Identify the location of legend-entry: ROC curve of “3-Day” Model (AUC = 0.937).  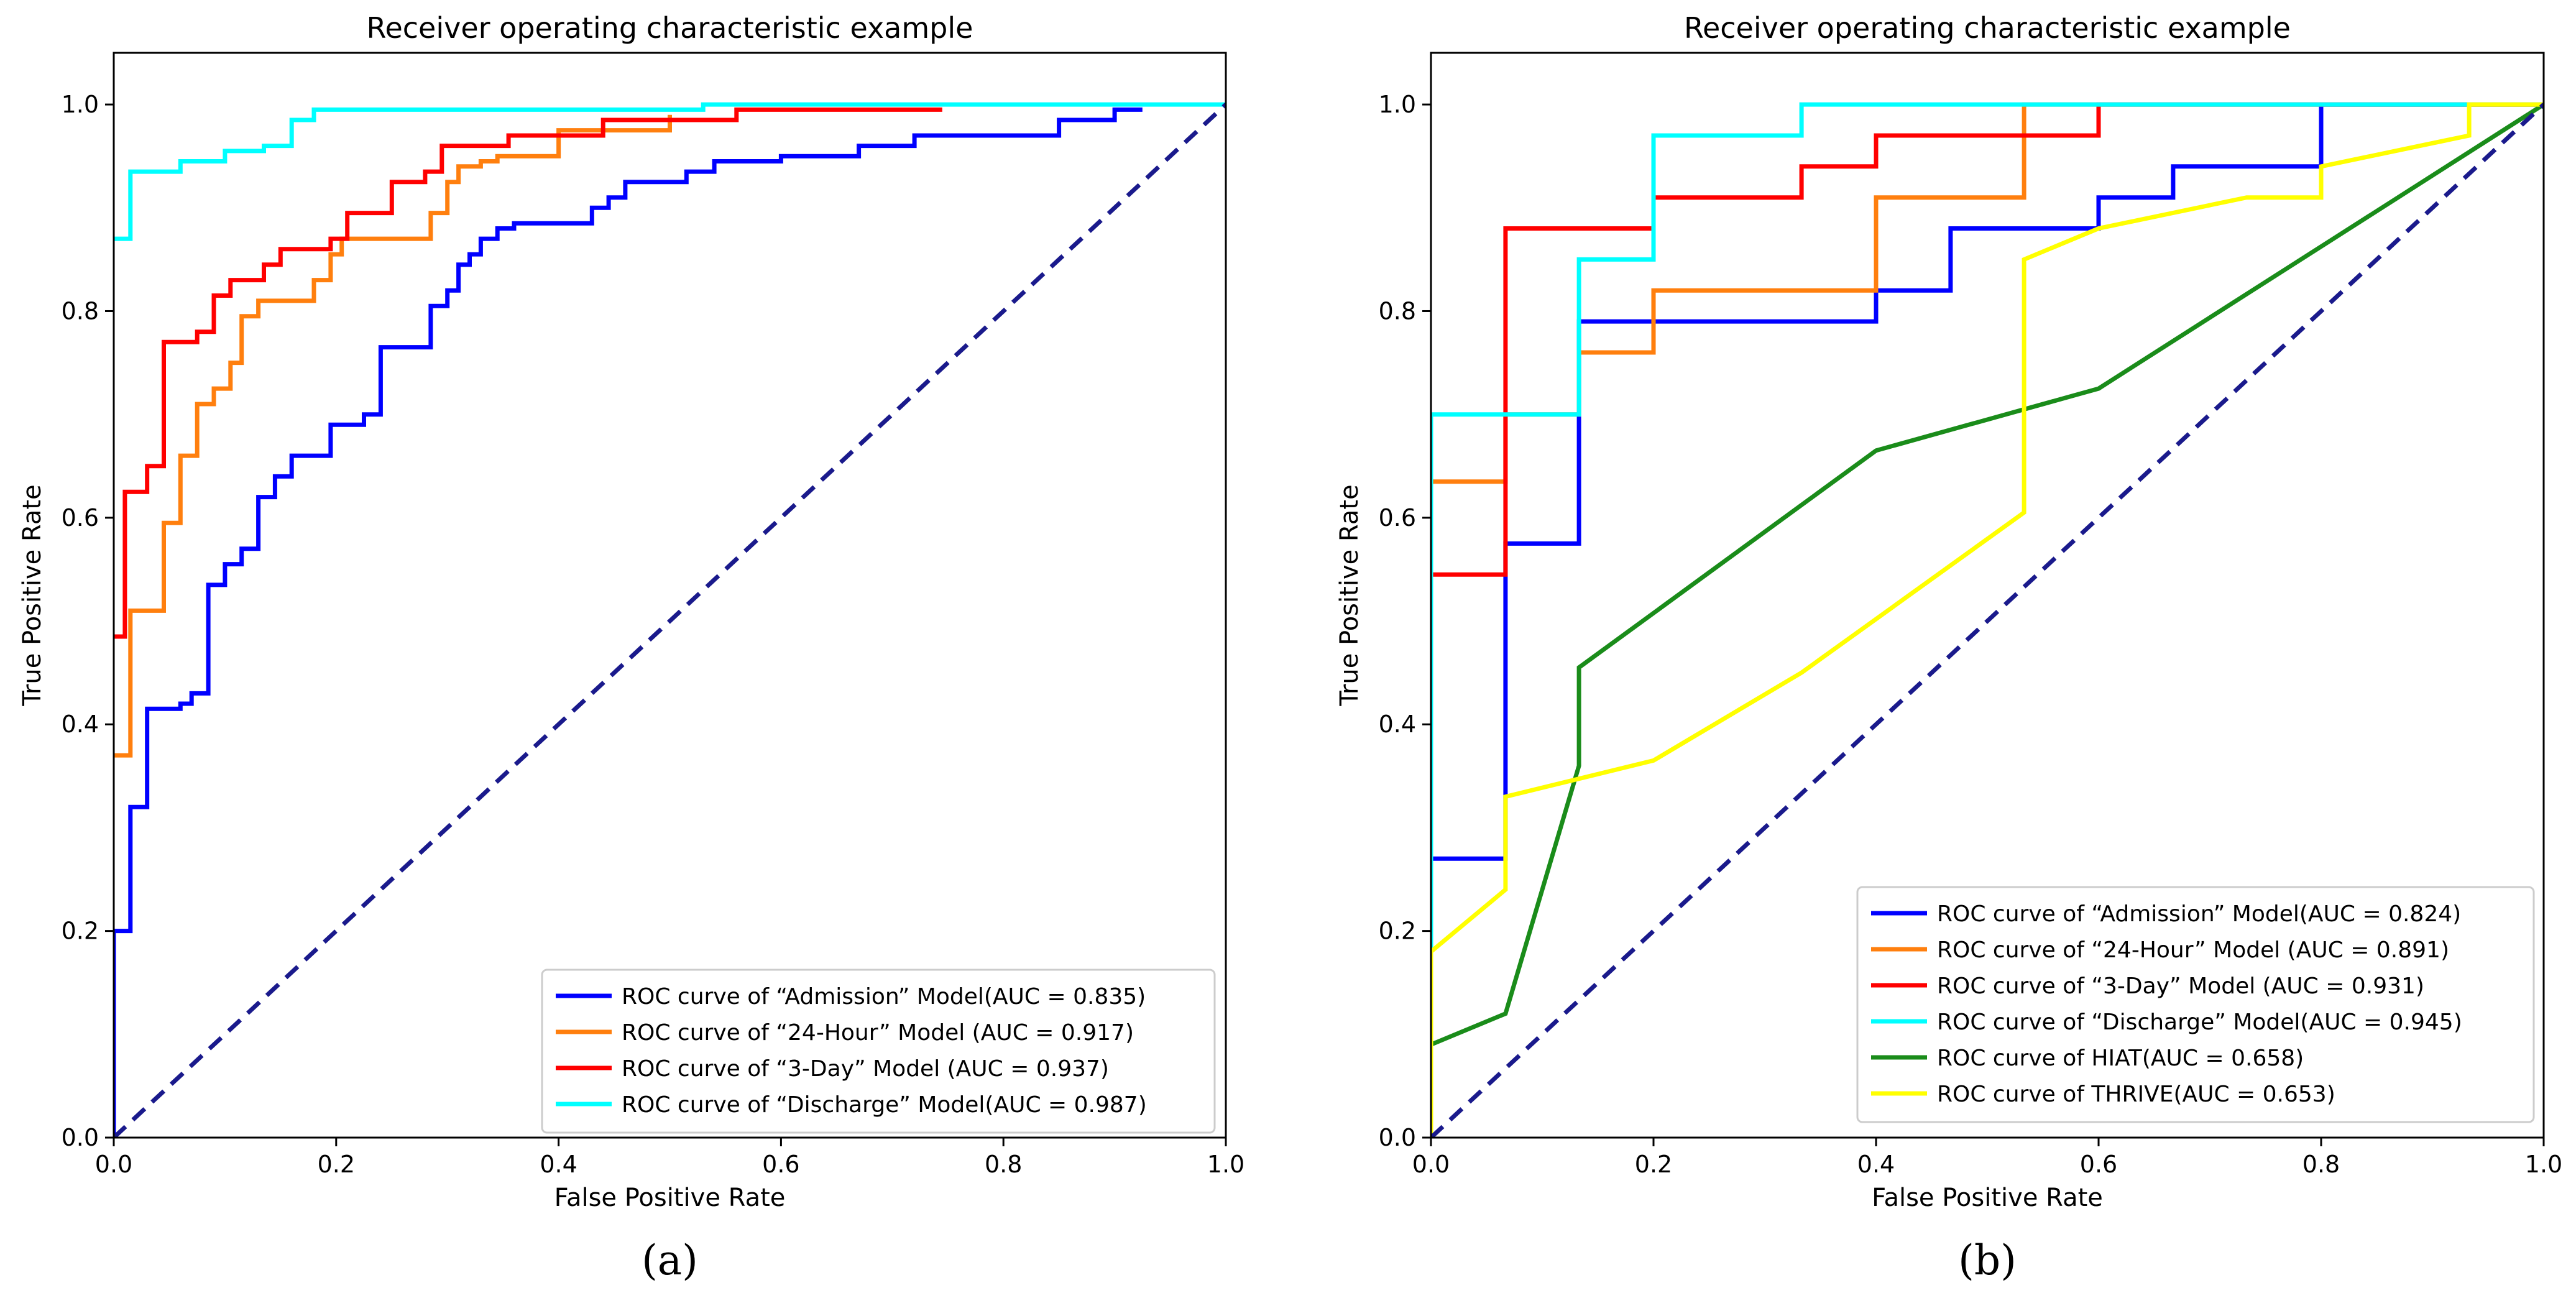
(865, 1069).